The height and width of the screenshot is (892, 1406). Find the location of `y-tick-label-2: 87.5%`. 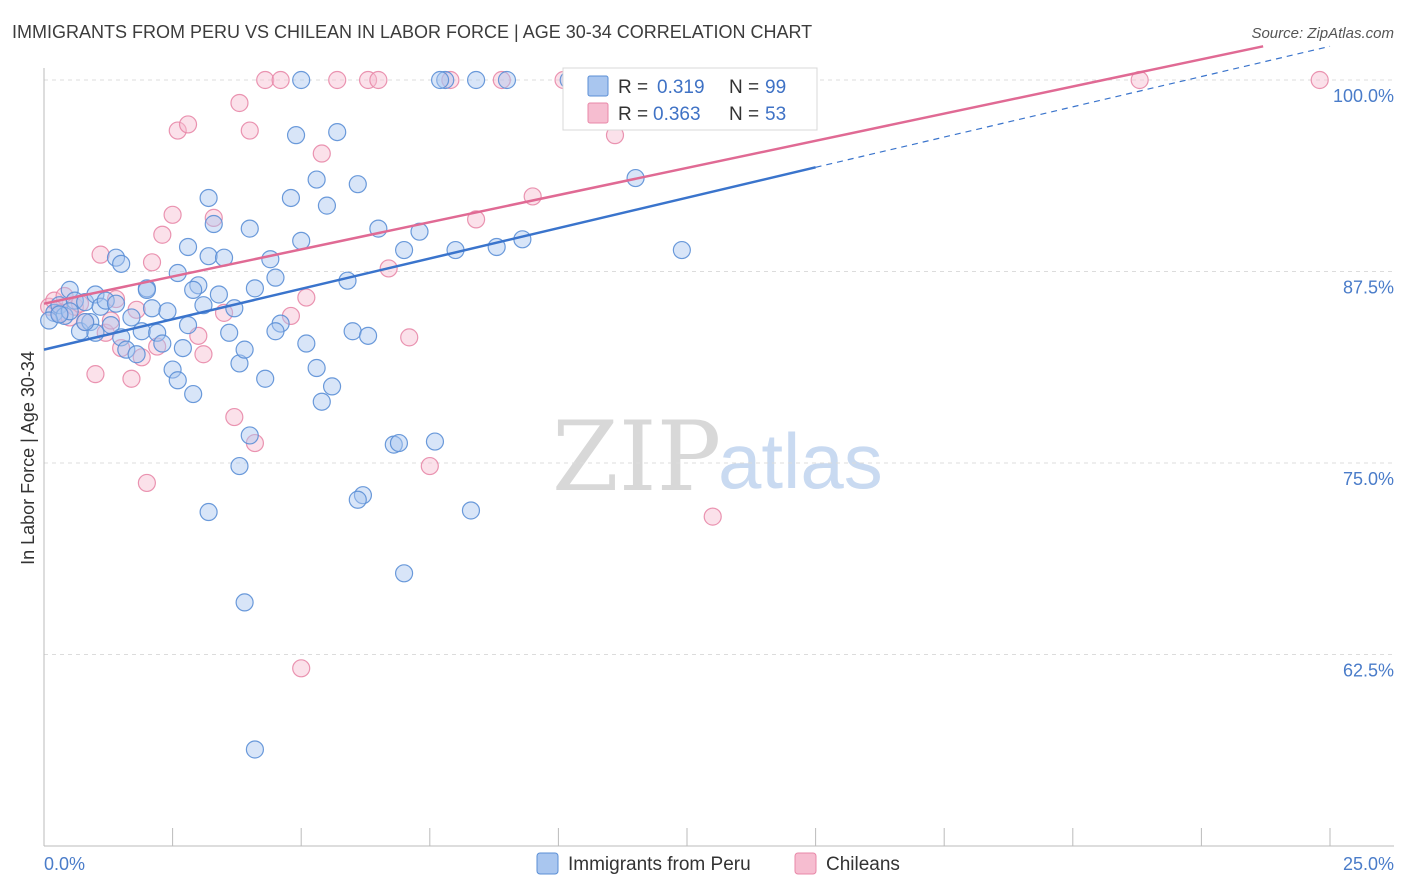

y-tick-label-2: 87.5% is located at coordinates (1368, 288).